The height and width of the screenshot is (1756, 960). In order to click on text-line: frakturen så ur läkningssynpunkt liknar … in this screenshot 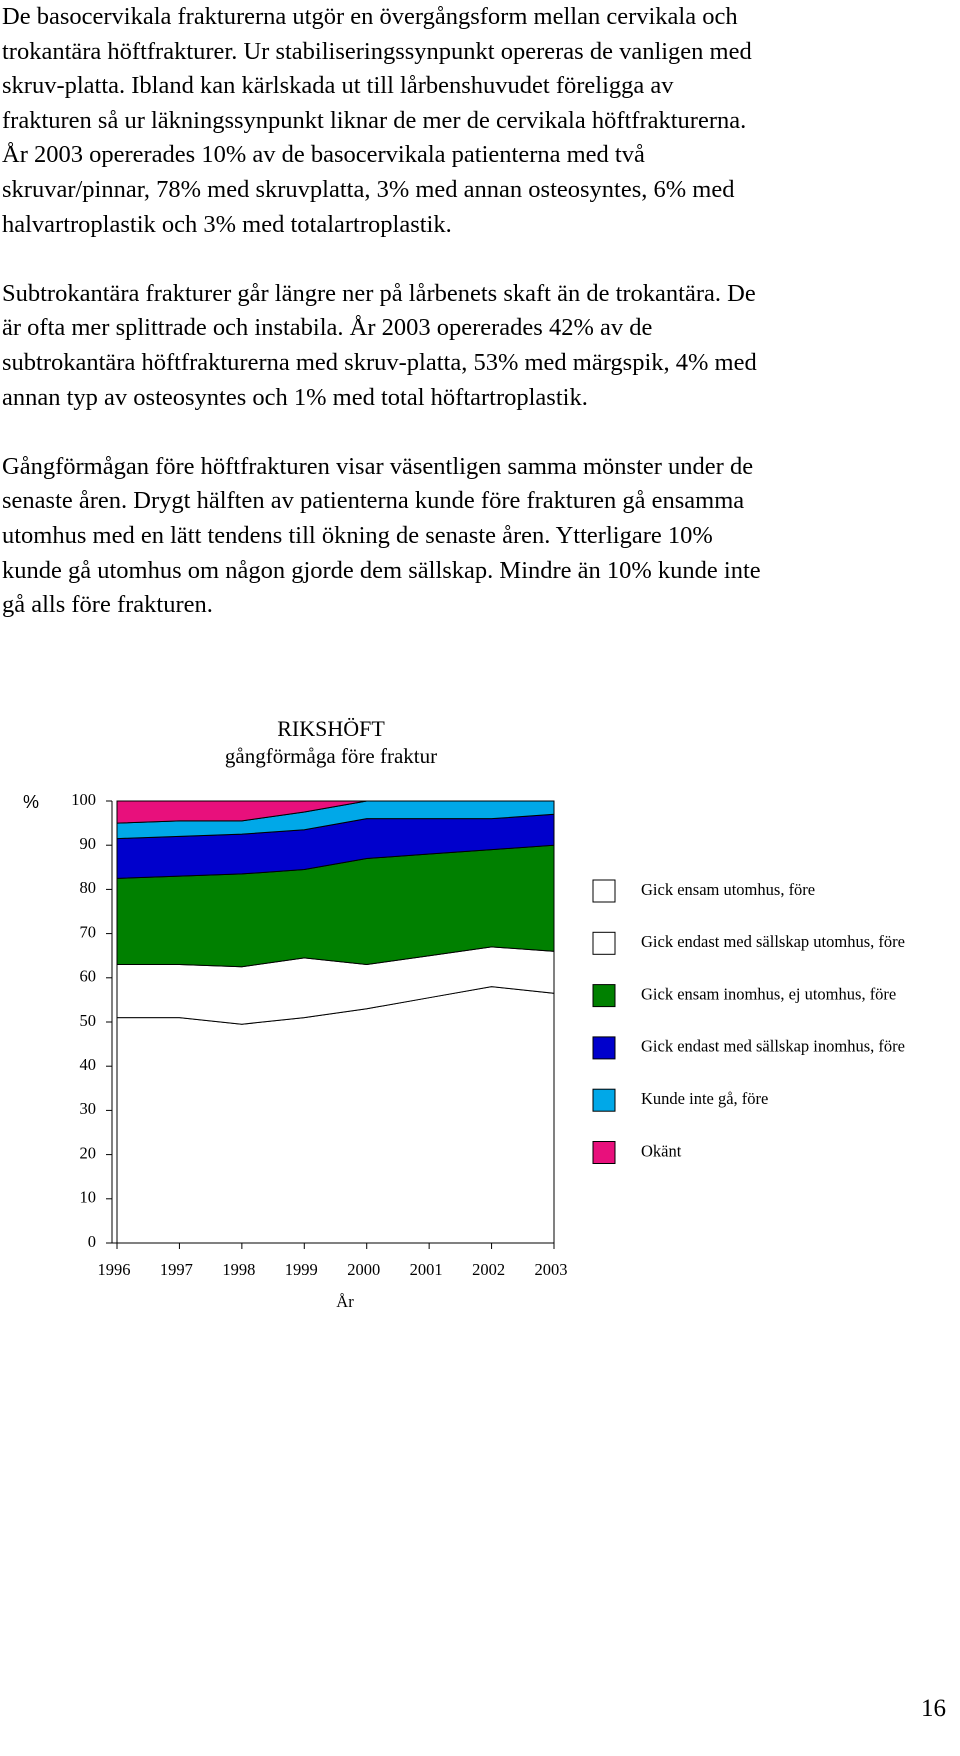, I will do `click(374, 120)`.